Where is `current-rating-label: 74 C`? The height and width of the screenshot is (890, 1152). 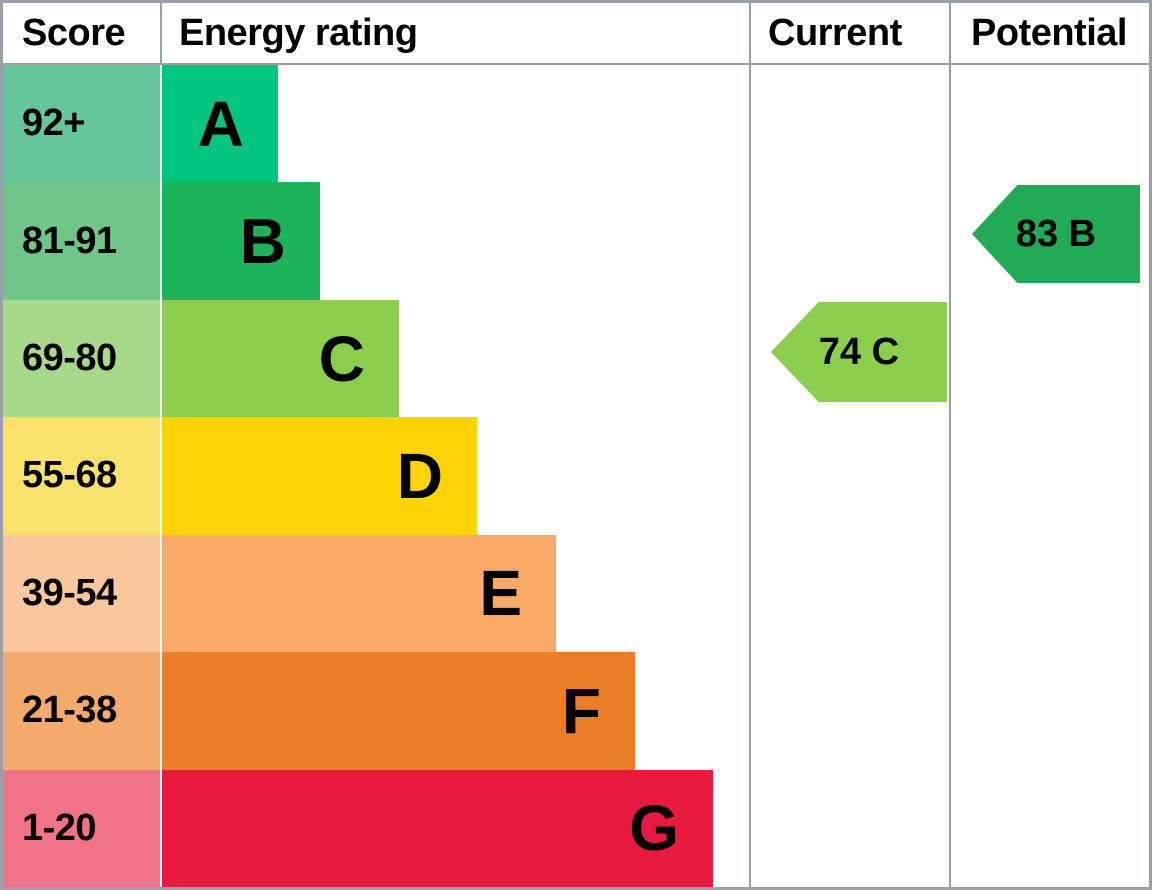 current-rating-label: 74 C is located at coordinates (859, 351).